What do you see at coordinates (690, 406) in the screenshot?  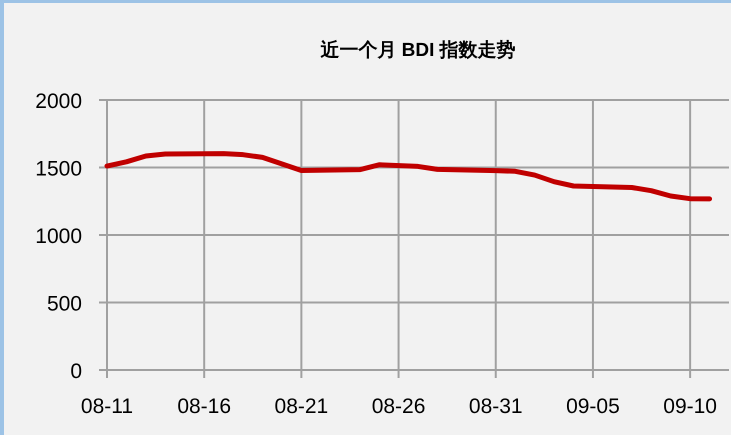 I see `x-tick-label: 09-10` at bounding box center [690, 406].